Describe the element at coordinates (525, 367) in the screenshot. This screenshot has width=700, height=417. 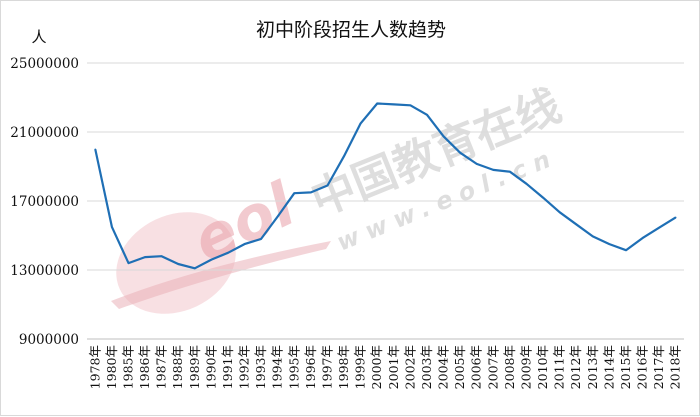
I see `x-tick-label: 2009年` at that location.